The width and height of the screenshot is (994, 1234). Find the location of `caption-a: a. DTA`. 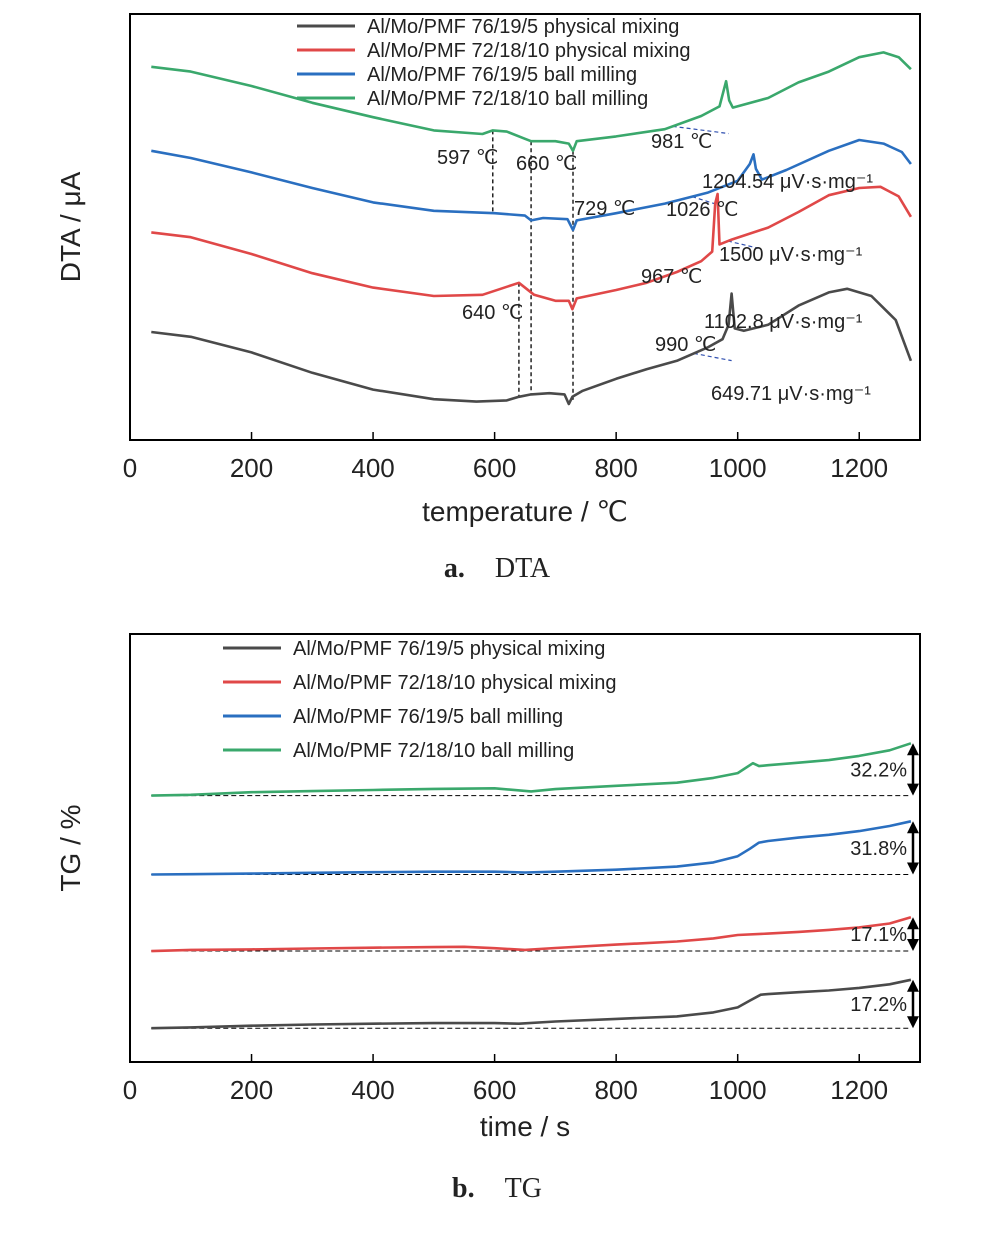

caption-a: a. DTA is located at coordinates (497, 569).